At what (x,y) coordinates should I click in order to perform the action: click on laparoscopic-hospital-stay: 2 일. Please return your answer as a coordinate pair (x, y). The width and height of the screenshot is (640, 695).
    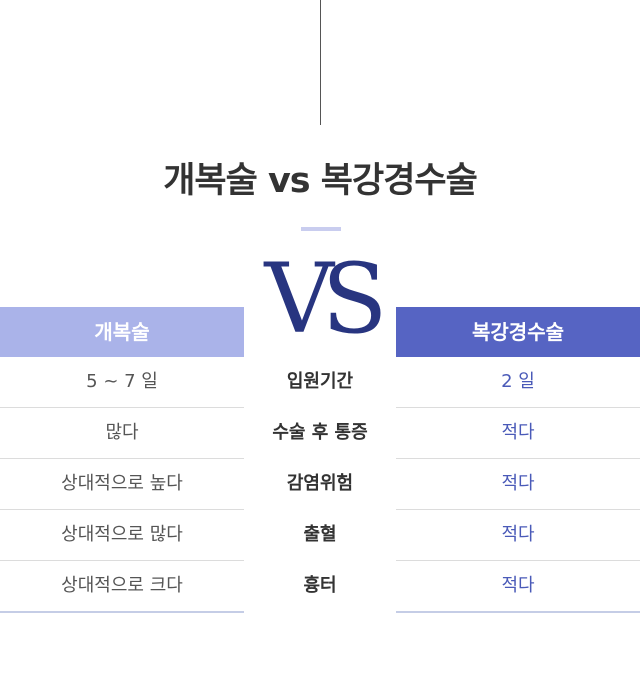
    Looking at the image, I should click on (518, 382).